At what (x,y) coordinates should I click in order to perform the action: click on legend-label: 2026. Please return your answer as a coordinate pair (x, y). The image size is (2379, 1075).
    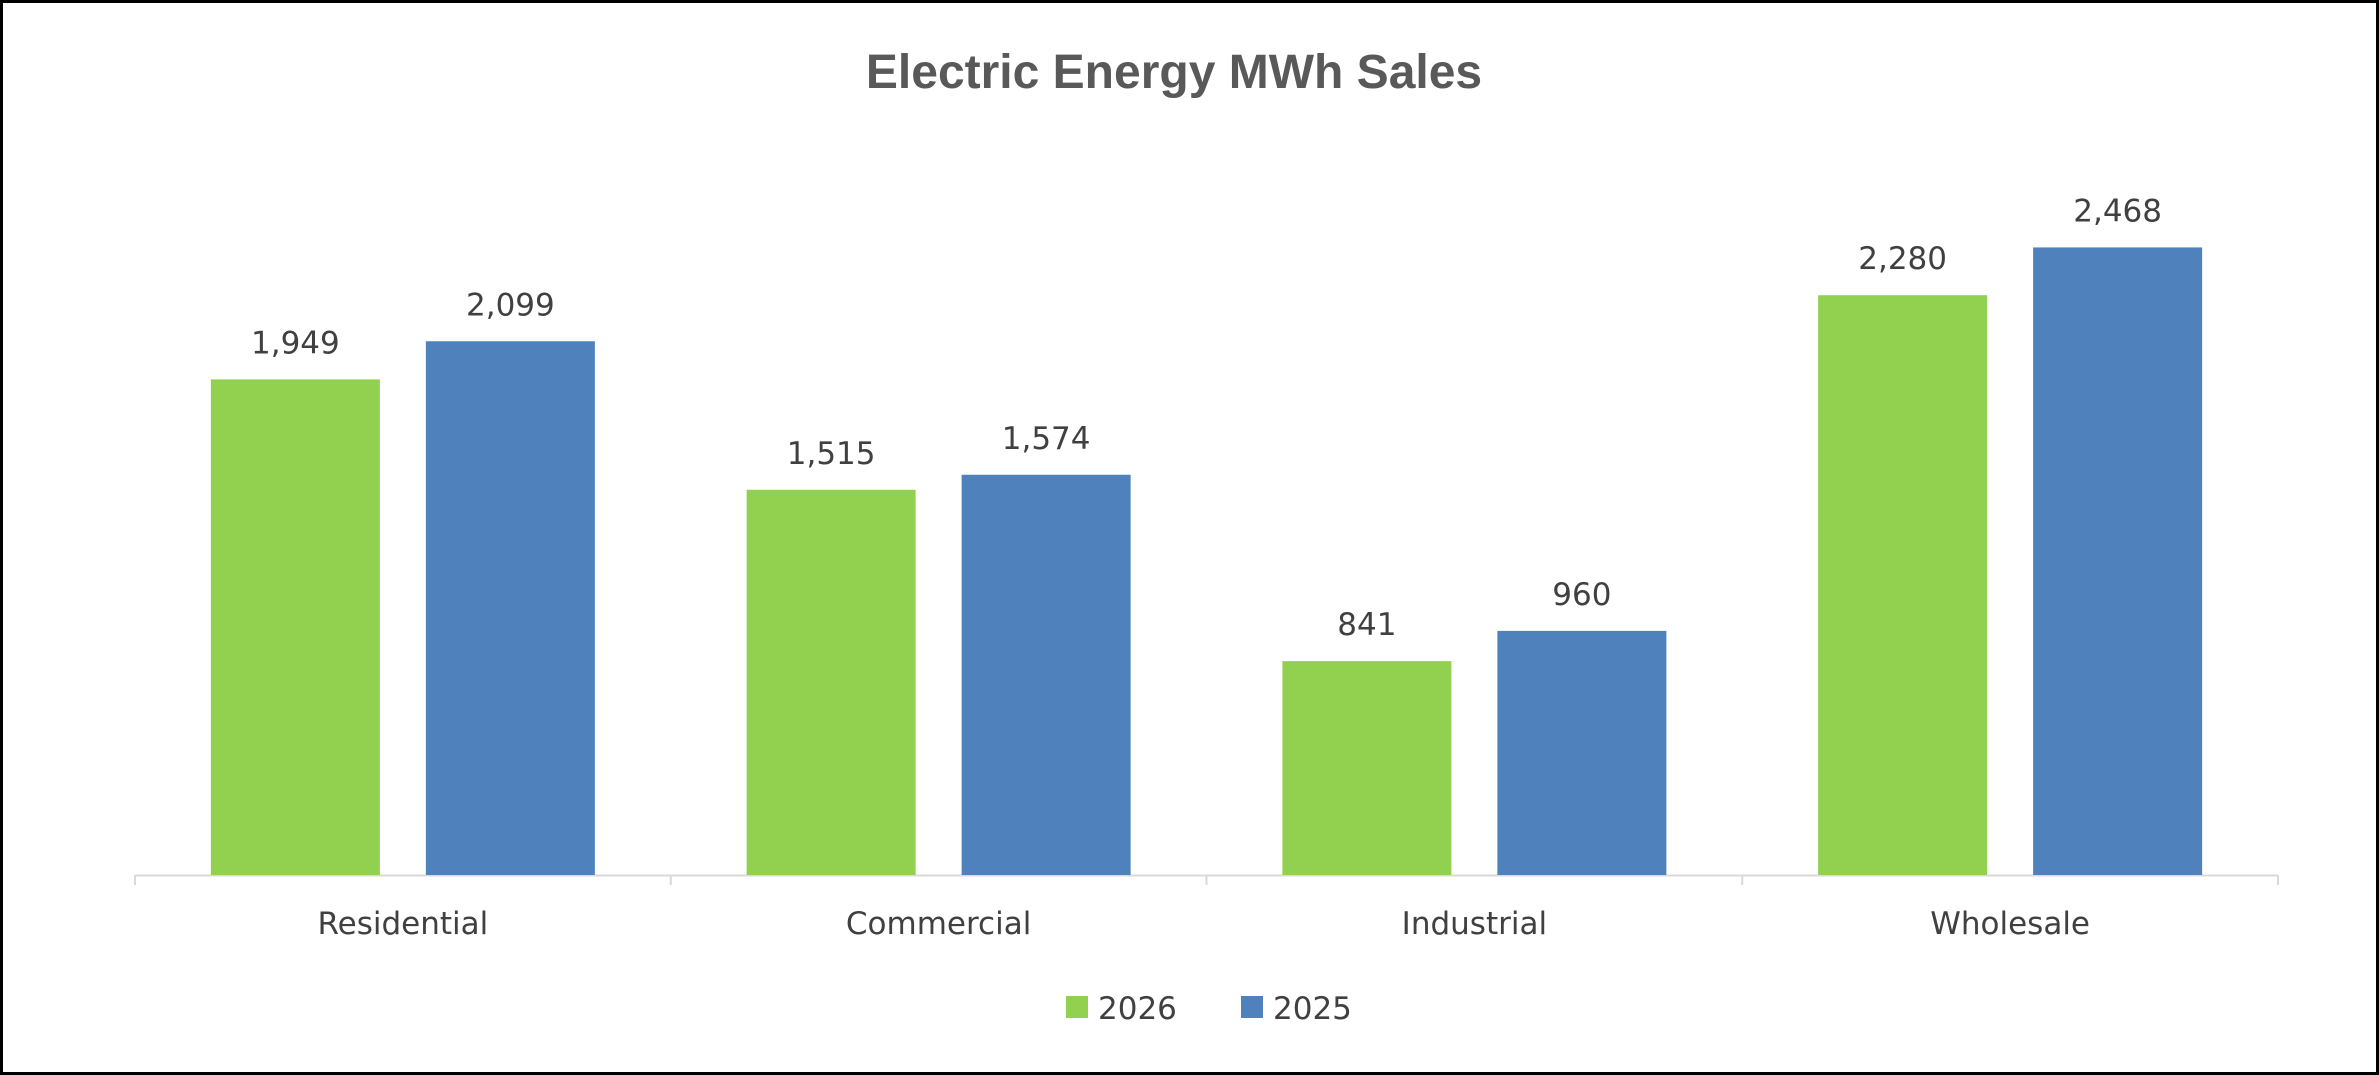
    Looking at the image, I should click on (1137, 1009).